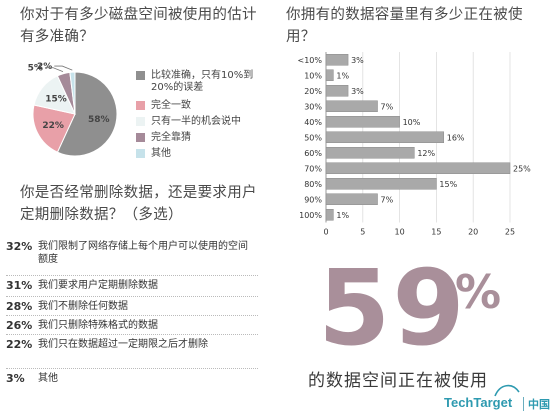 The width and height of the screenshot is (560, 418). I want to click on bar-category-label: 80%, so click(313, 184).